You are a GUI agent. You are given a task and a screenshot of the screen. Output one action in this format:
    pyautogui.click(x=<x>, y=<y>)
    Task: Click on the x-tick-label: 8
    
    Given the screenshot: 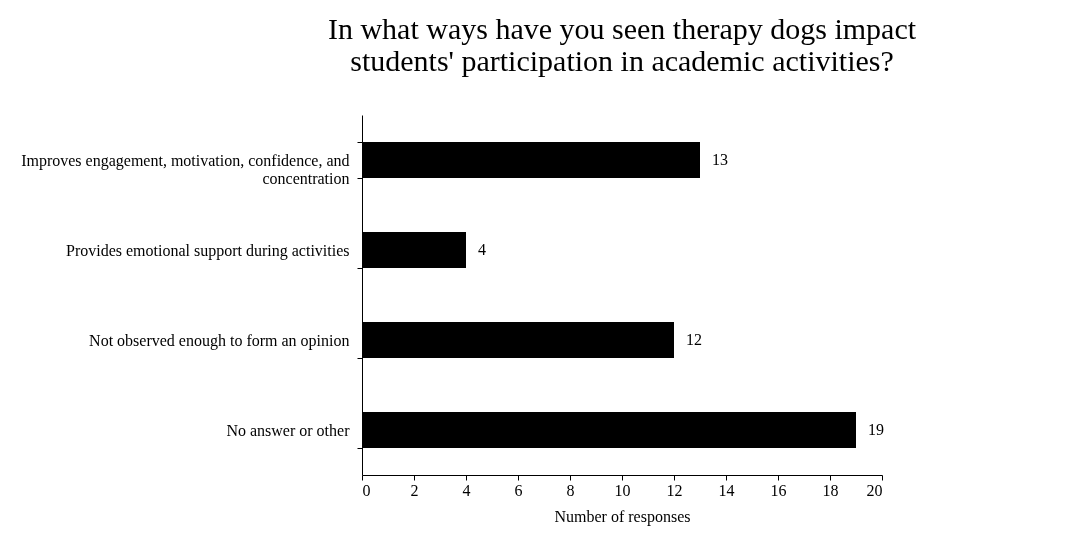 What is the action you would take?
    pyautogui.click(x=570, y=490)
    